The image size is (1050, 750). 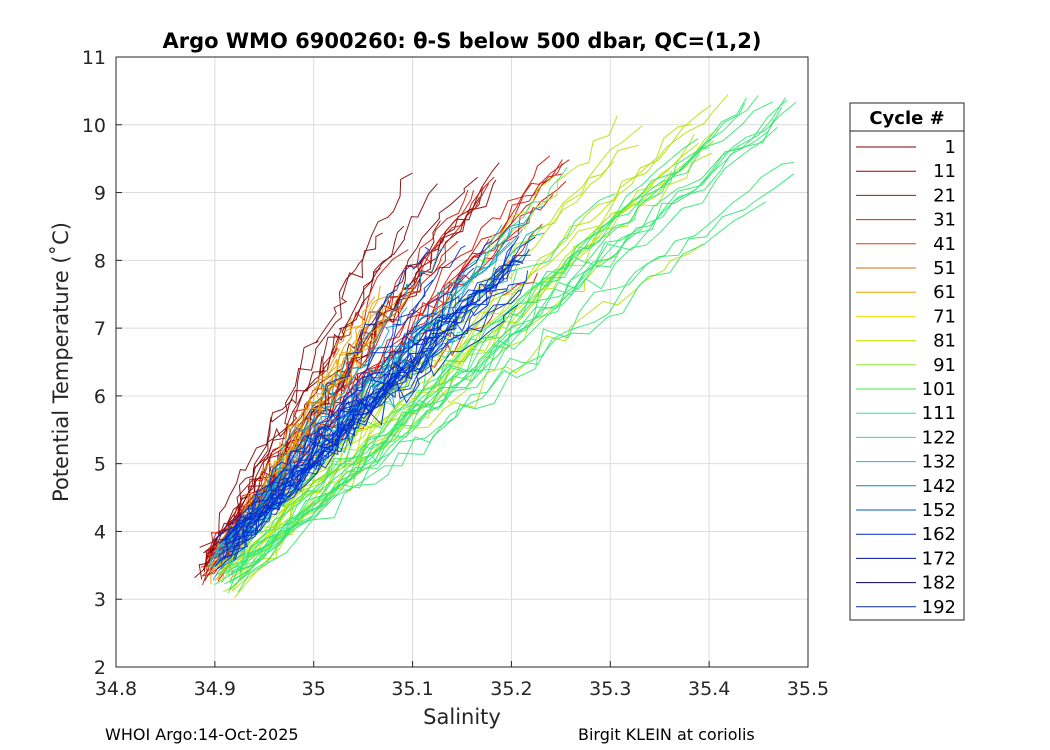 I want to click on x-tick-label: 35.3, so click(x=610, y=689).